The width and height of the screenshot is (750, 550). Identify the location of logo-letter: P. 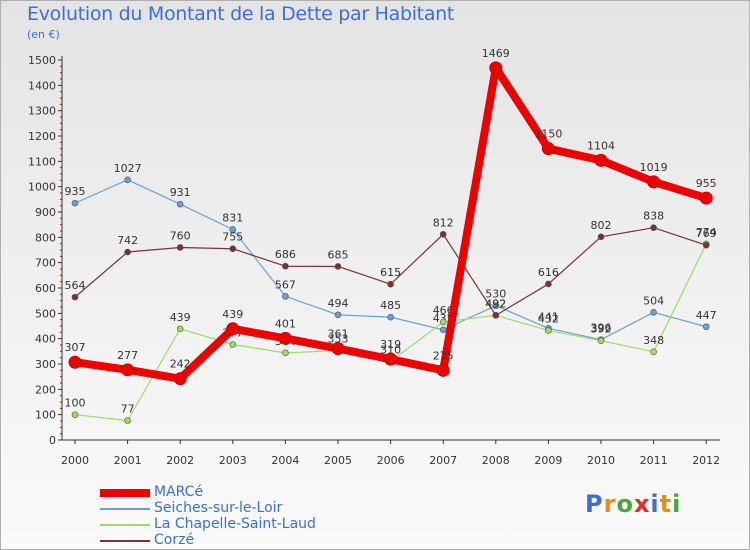
(594, 504).